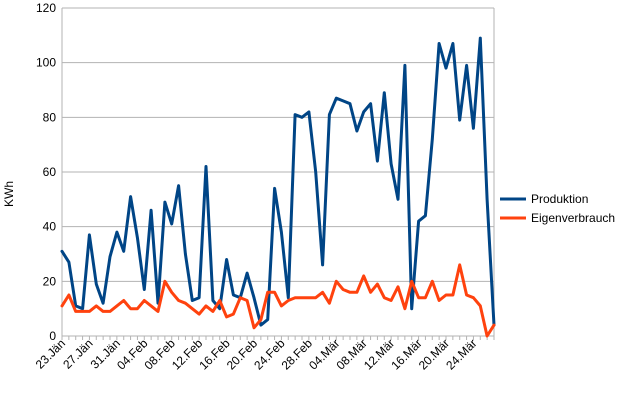 The image size is (636, 404). What do you see at coordinates (557, 208) in the screenshot?
I see `legend: Produktion Eigenverbrauch` at bounding box center [557, 208].